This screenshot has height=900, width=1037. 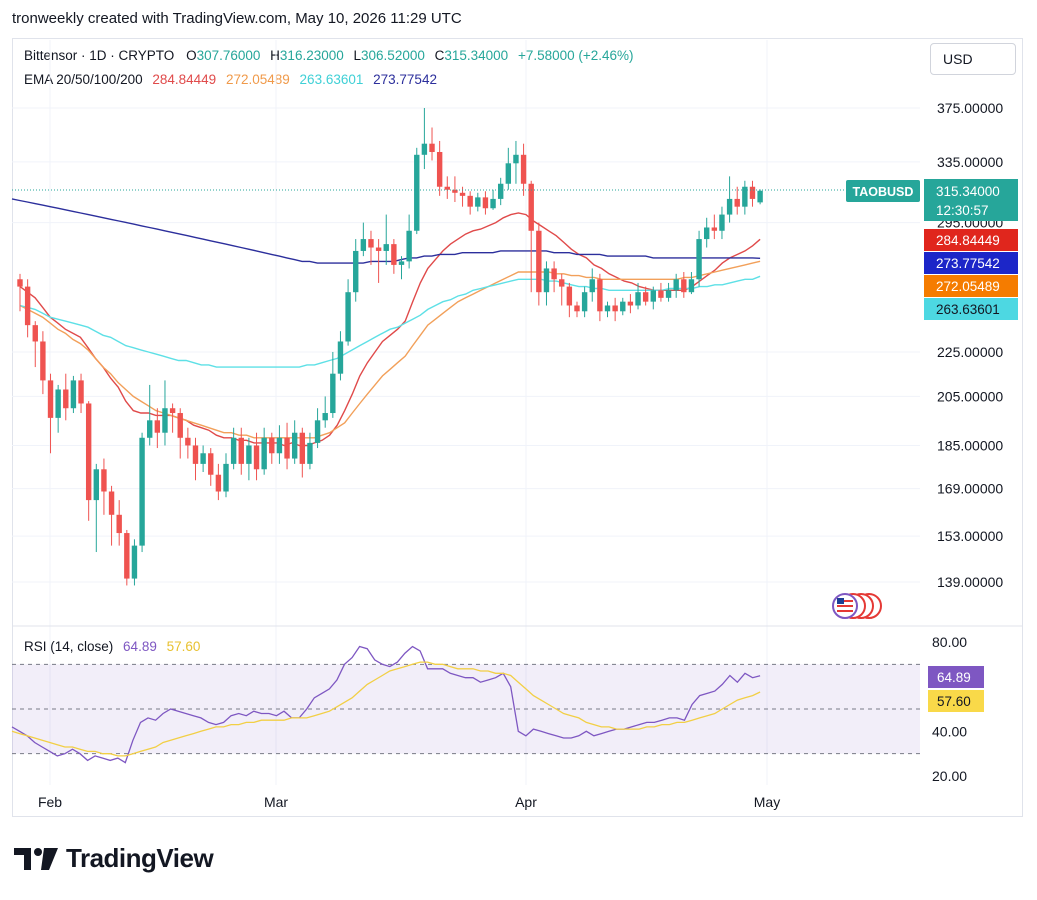 What do you see at coordinates (183, 646) in the screenshot?
I see `rsi-ma-value: 57.60` at bounding box center [183, 646].